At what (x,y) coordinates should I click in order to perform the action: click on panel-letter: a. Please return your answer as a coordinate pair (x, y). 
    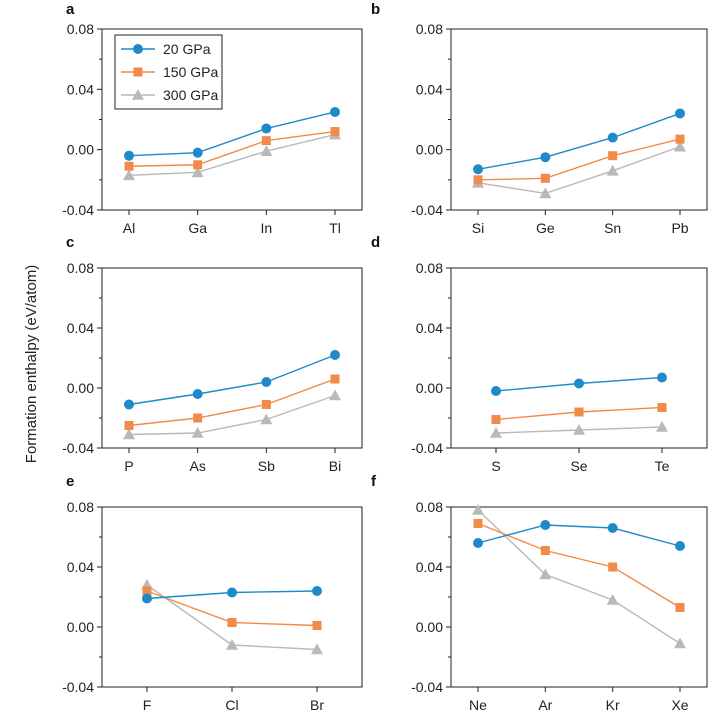
    Looking at the image, I should click on (70, 9).